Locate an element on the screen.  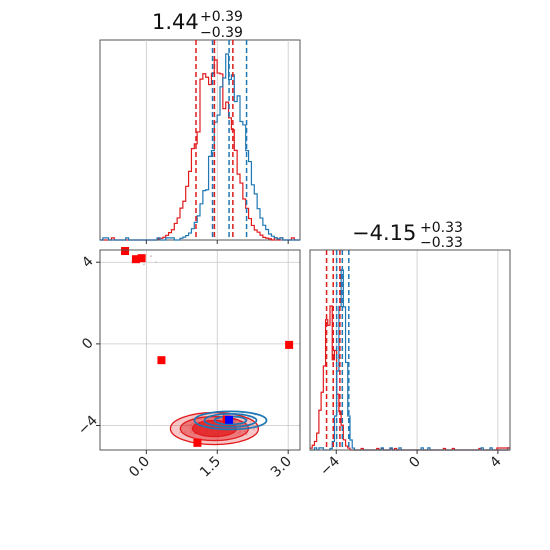
panel-param1-hist is located at coordinates (200, 140).